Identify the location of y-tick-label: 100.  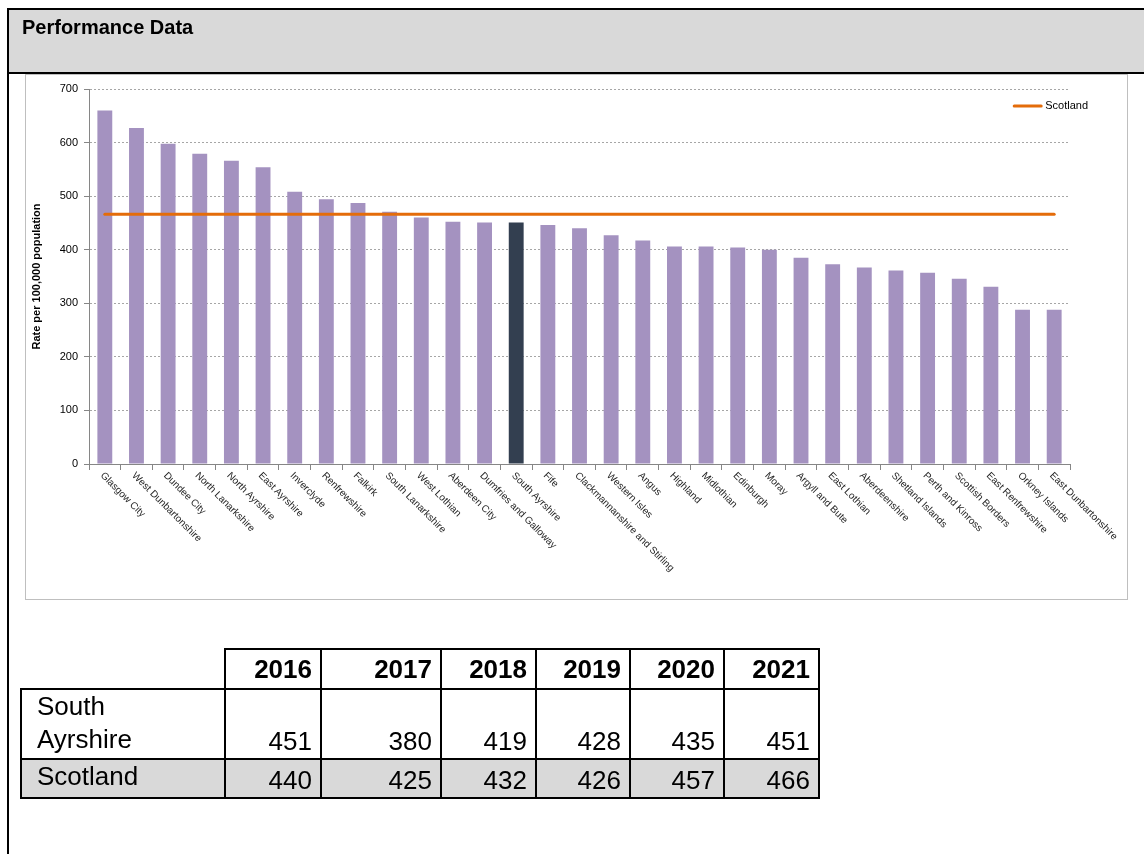
(68, 409).